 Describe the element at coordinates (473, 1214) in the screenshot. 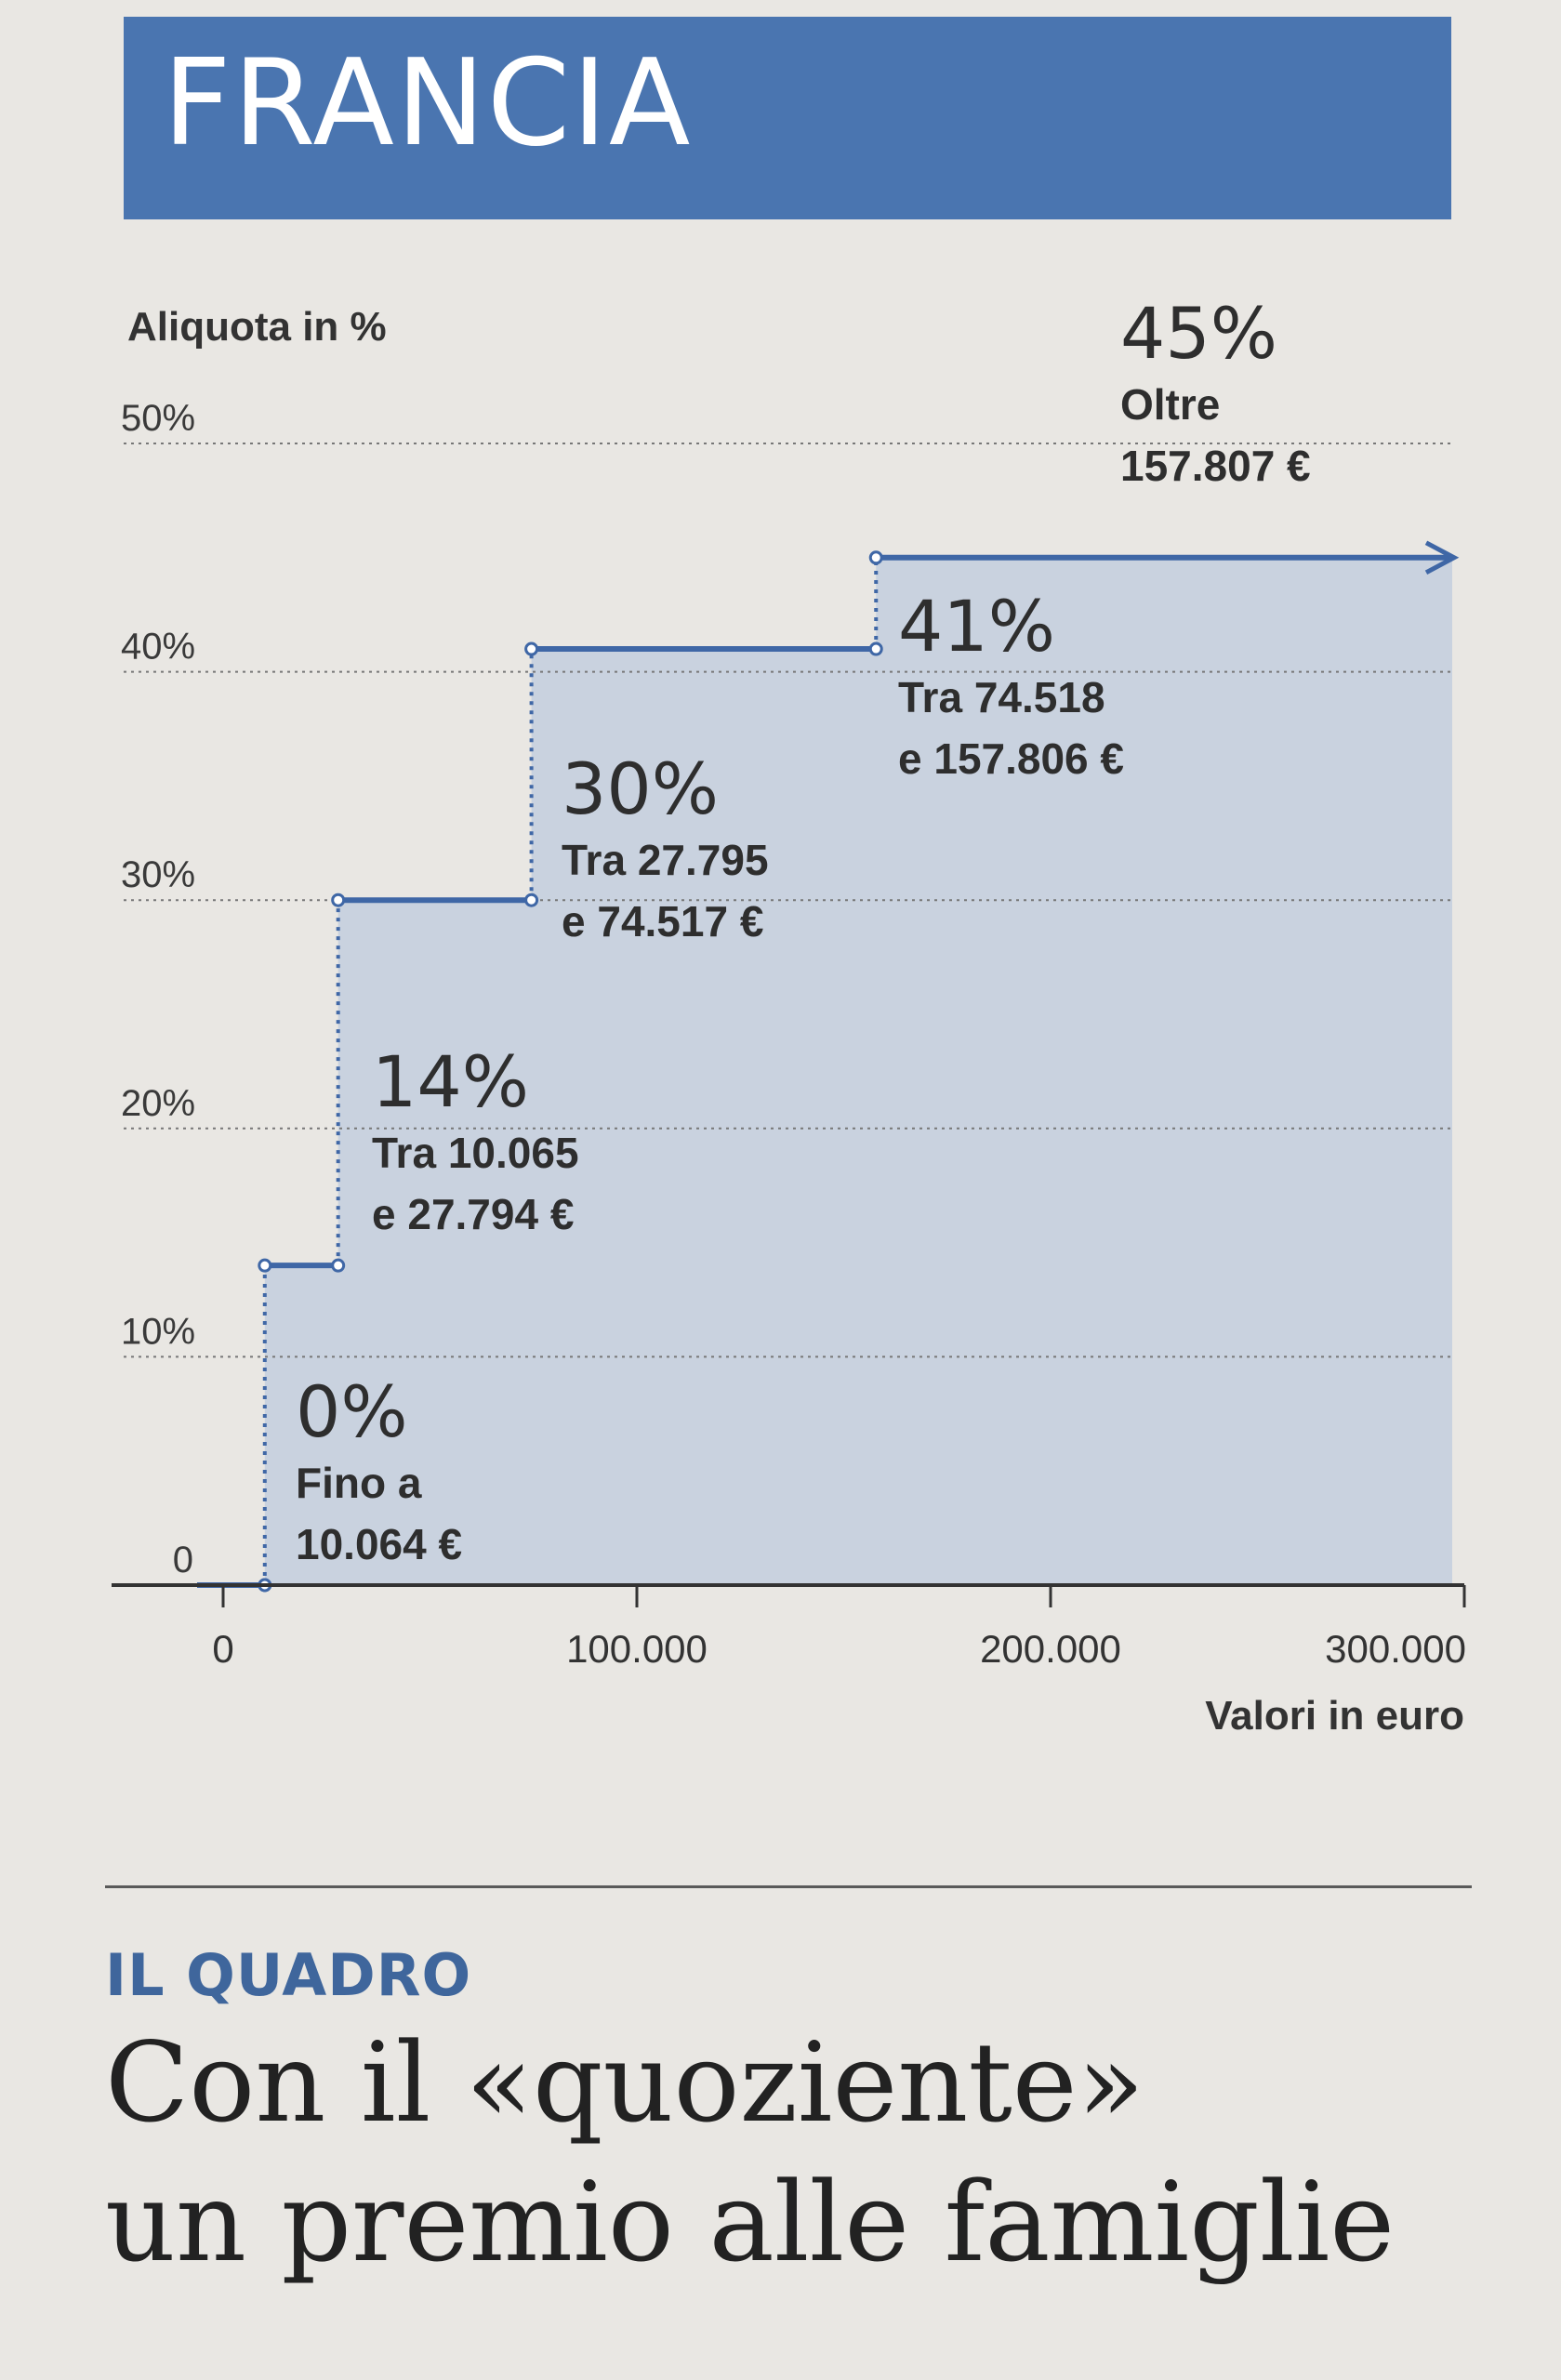

I see `bracket-desc-1-1: e 27.794 €` at that location.